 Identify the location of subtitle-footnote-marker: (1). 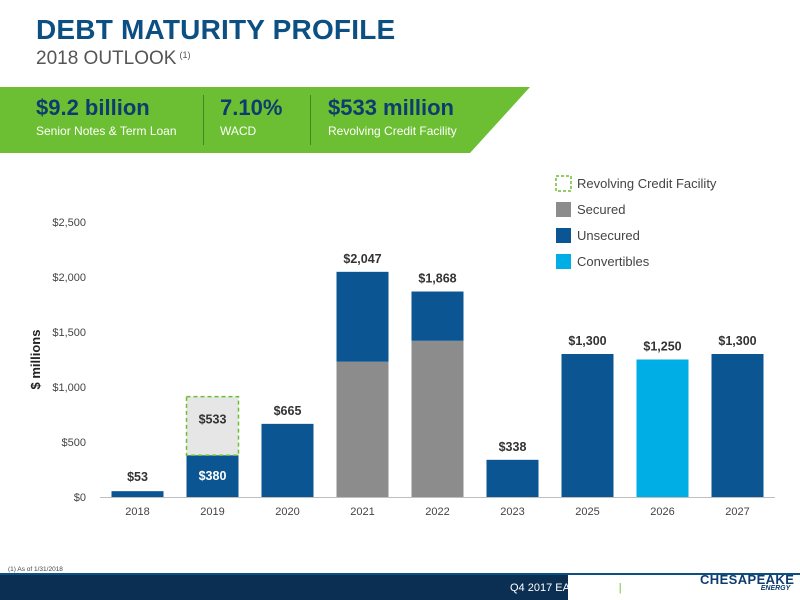
(185, 55).